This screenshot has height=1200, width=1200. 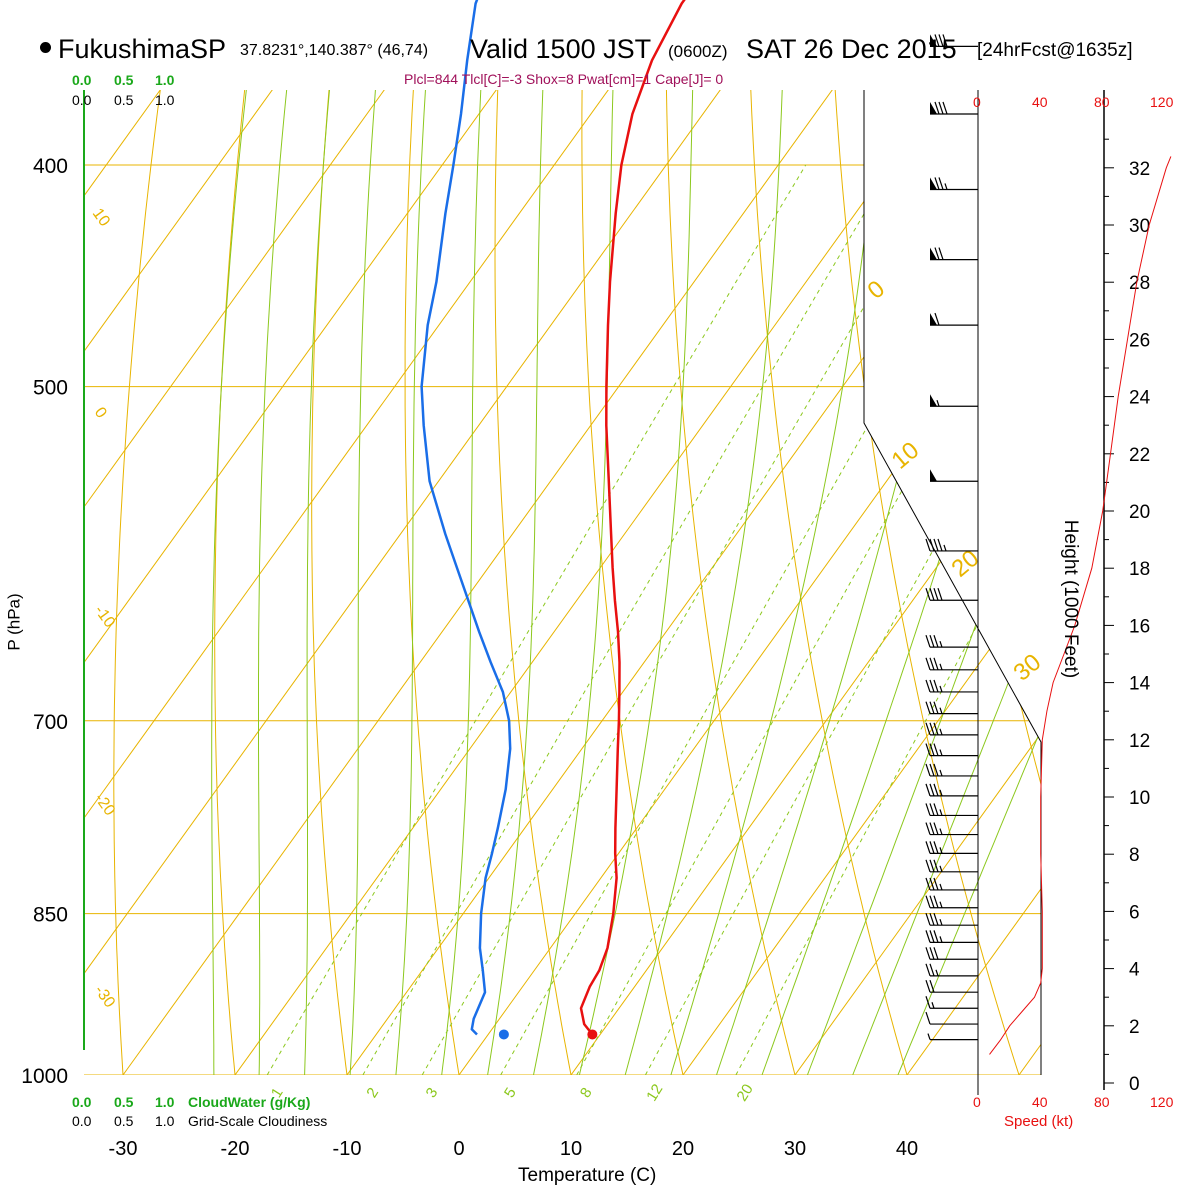 What do you see at coordinates (104, 616) in the screenshot?
I see `isotherm-label: -10` at bounding box center [104, 616].